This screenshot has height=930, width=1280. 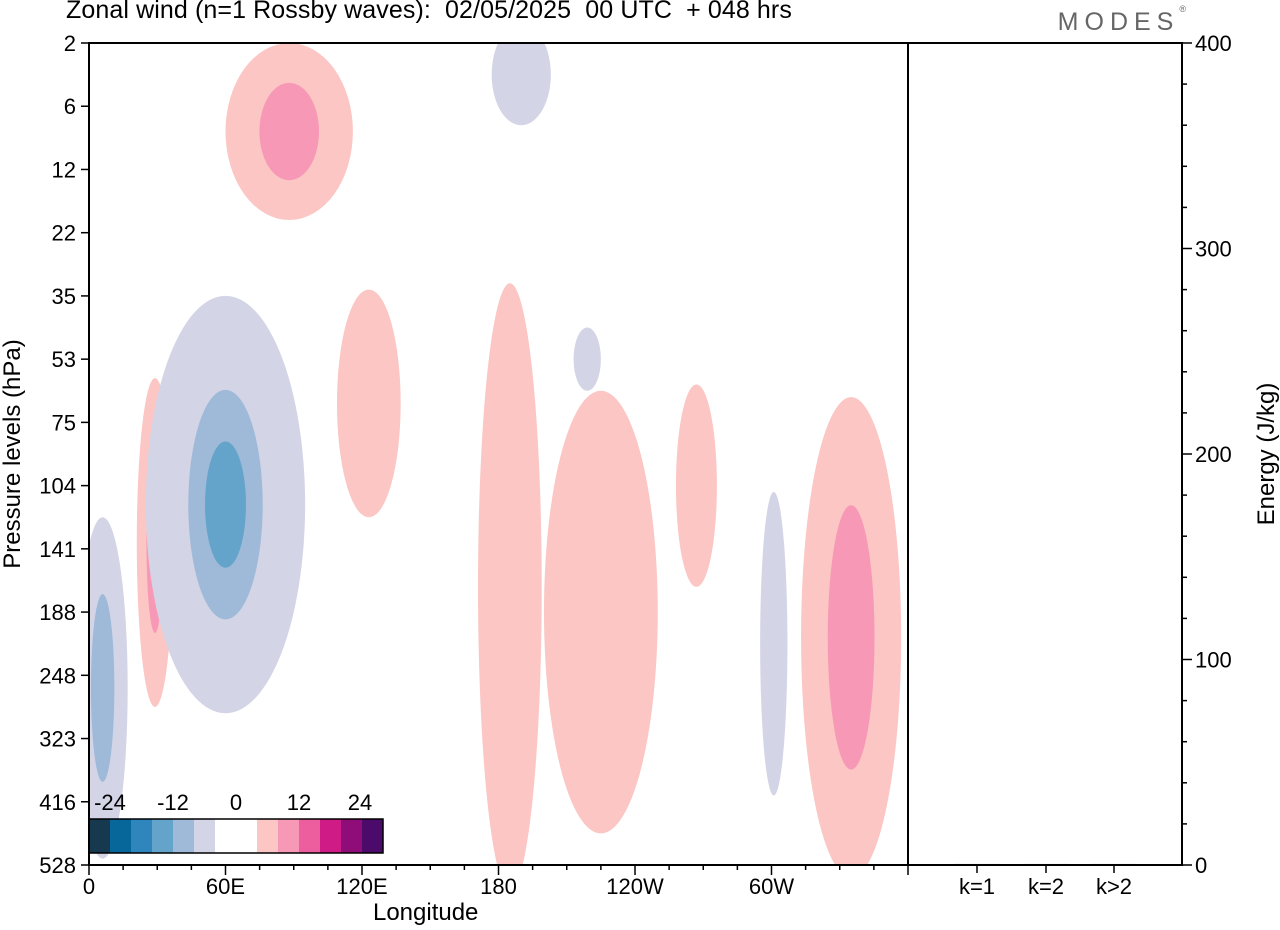 I want to click on y-tick-label: 528, so click(x=57, y=865).